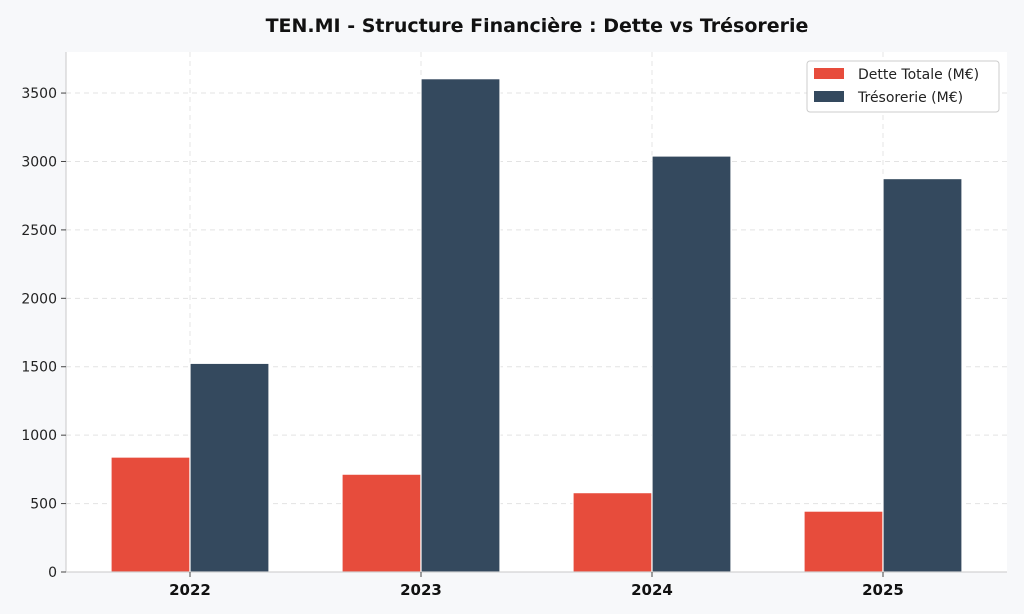 Image resolution: width=1024 pixels, height=614 pixels. I want to click on bar-debt-2023, so click(381, 523).